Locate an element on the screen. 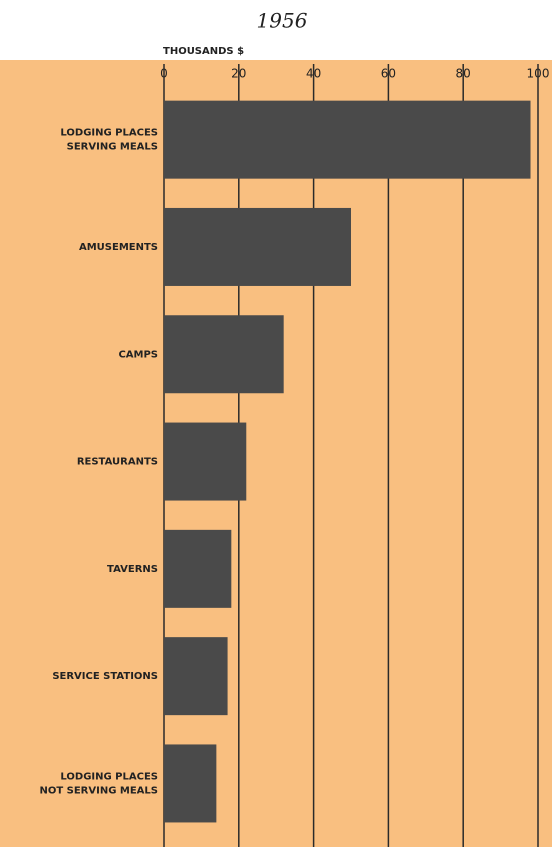  y-tick-label: TAVERNS is located at coordinates (132, 569).